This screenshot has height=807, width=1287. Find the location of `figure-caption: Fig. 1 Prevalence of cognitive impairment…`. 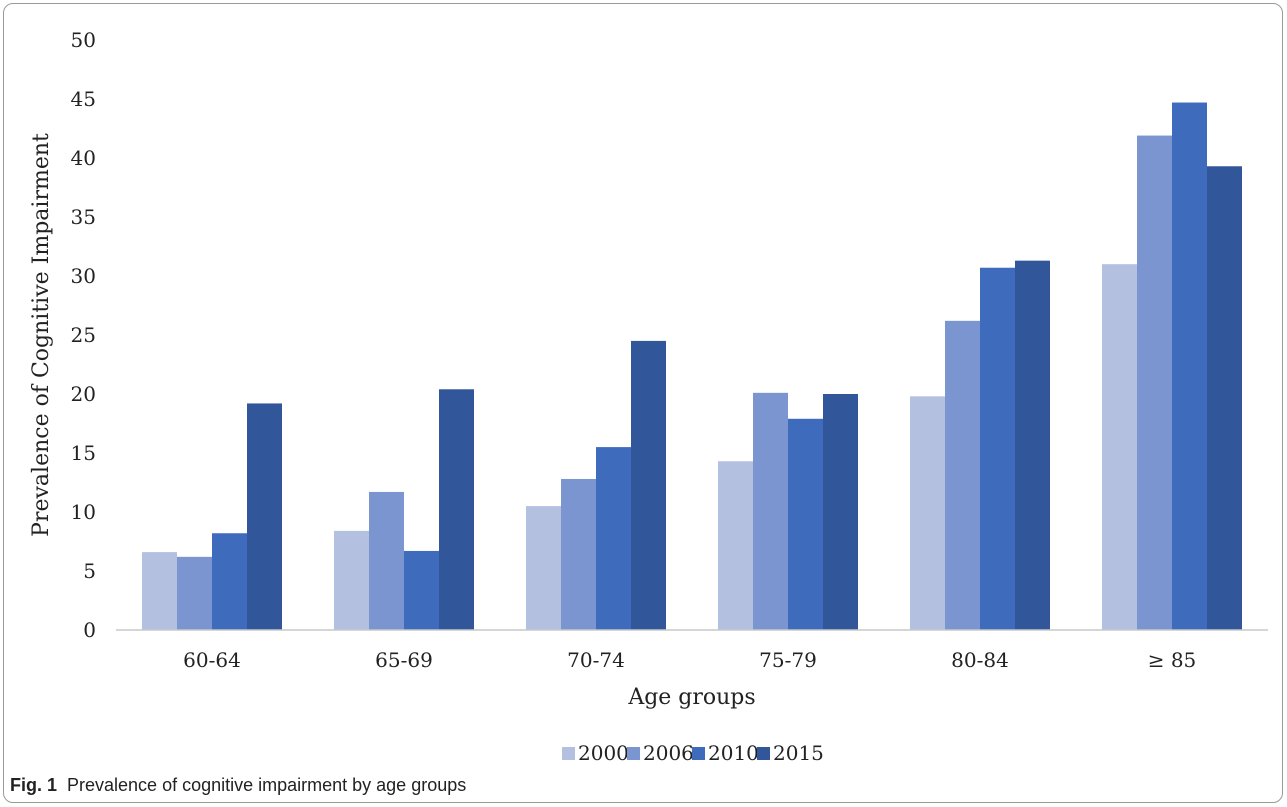

figure-caption: Fig. 1 Prevalence of cognitive impairment… is located at coordinates (238, 785).